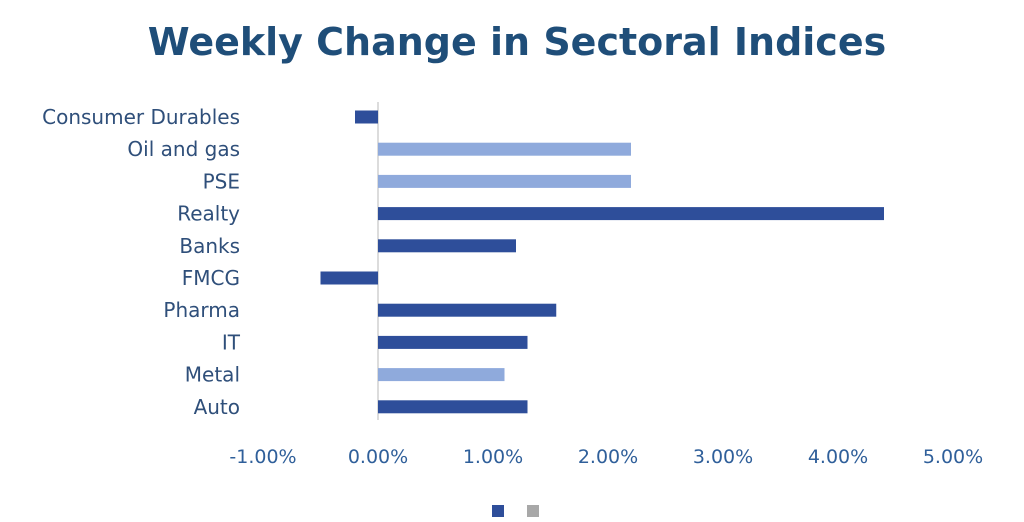 This screenshot has height=522, width=1024. Describe the element at coordinates (453, 407) in the screenshot. I see `bar-auto` at that location.